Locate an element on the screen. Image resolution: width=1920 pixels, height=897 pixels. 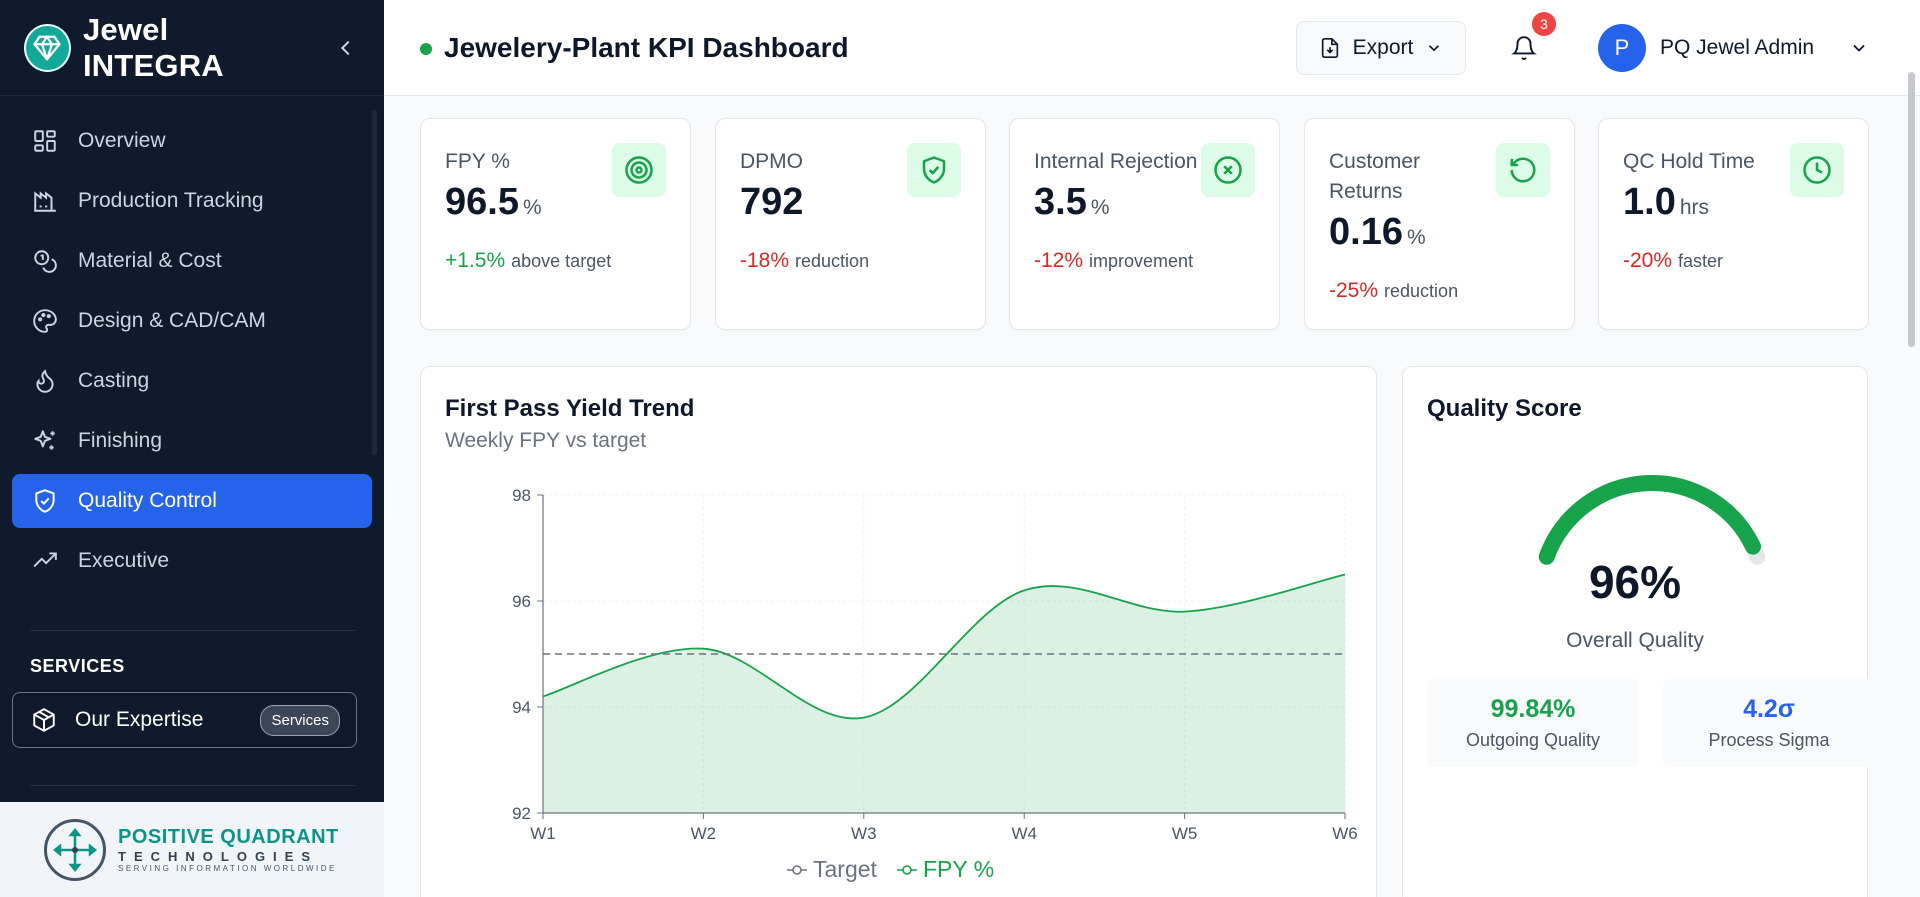
kpi-label: Internal Rejection is located at coordinates (1116, 161).